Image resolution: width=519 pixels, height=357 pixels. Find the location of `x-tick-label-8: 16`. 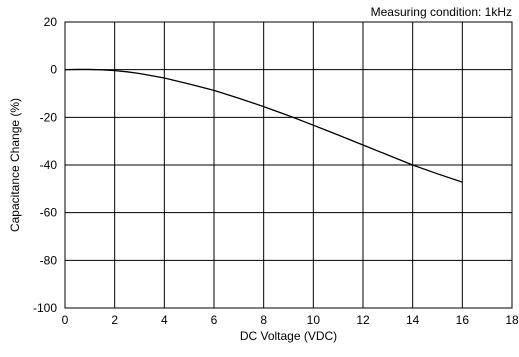

x-tick-label-8: 16 is located at coordinates (463, 320).